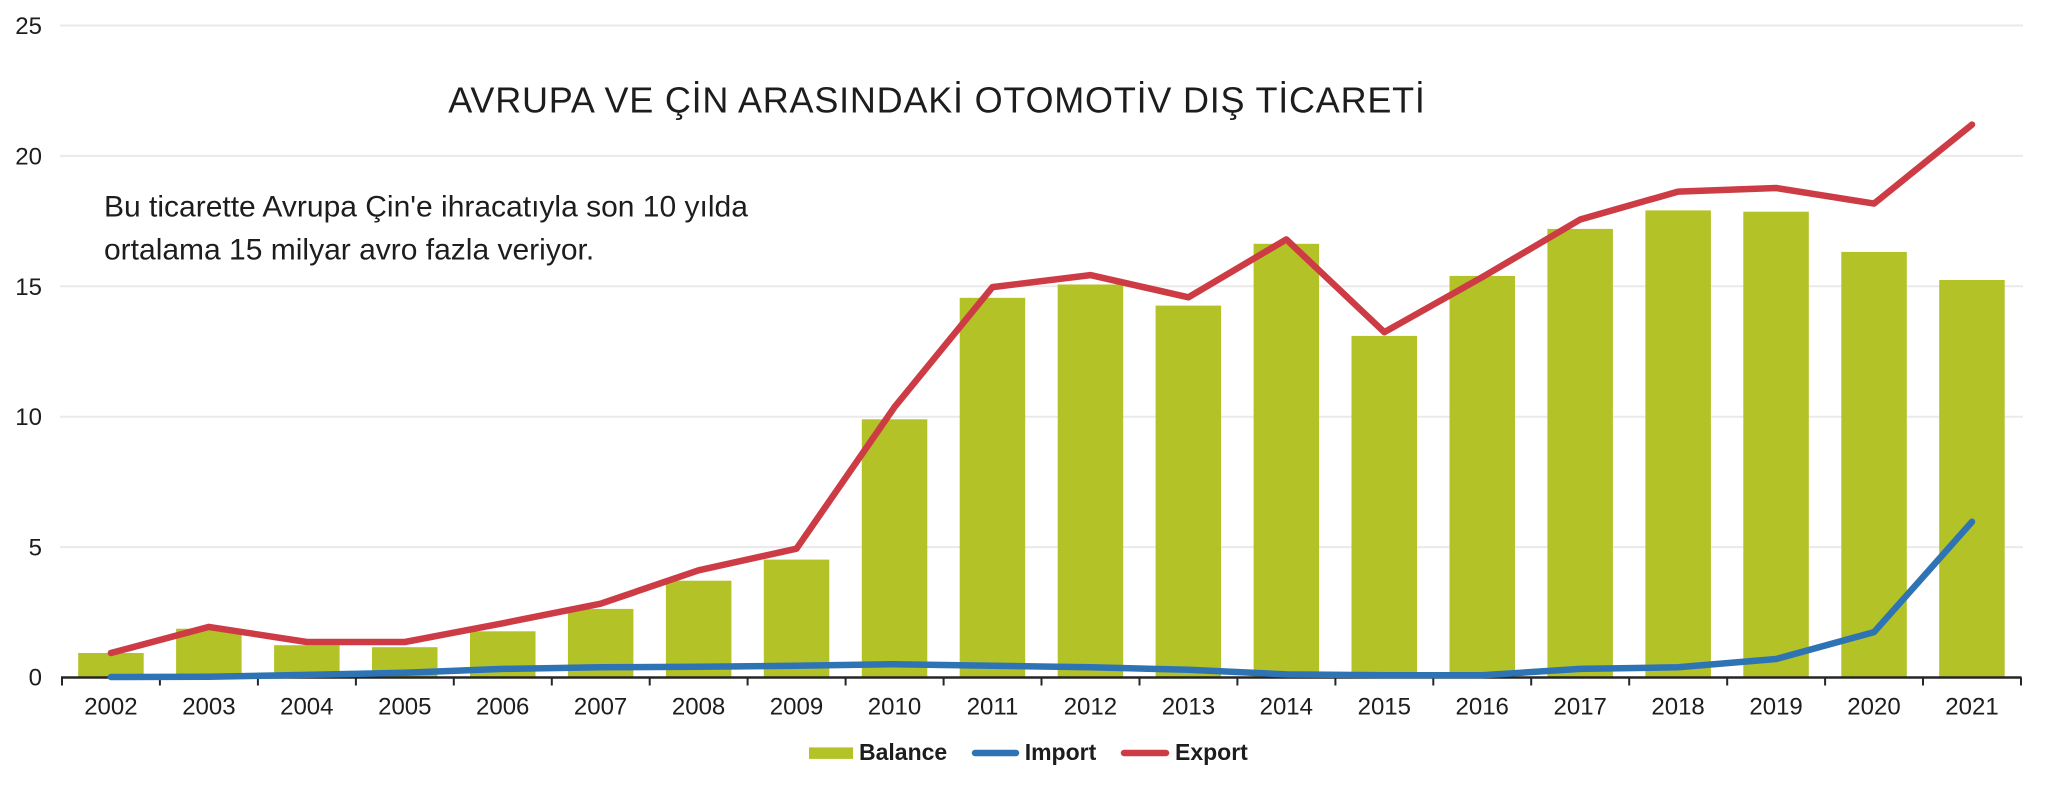 This screenshot has height=787, width=2048. Describe the element at coordinates (404, 707) in the screenshot. I see `svg-text: 2005` at that location.